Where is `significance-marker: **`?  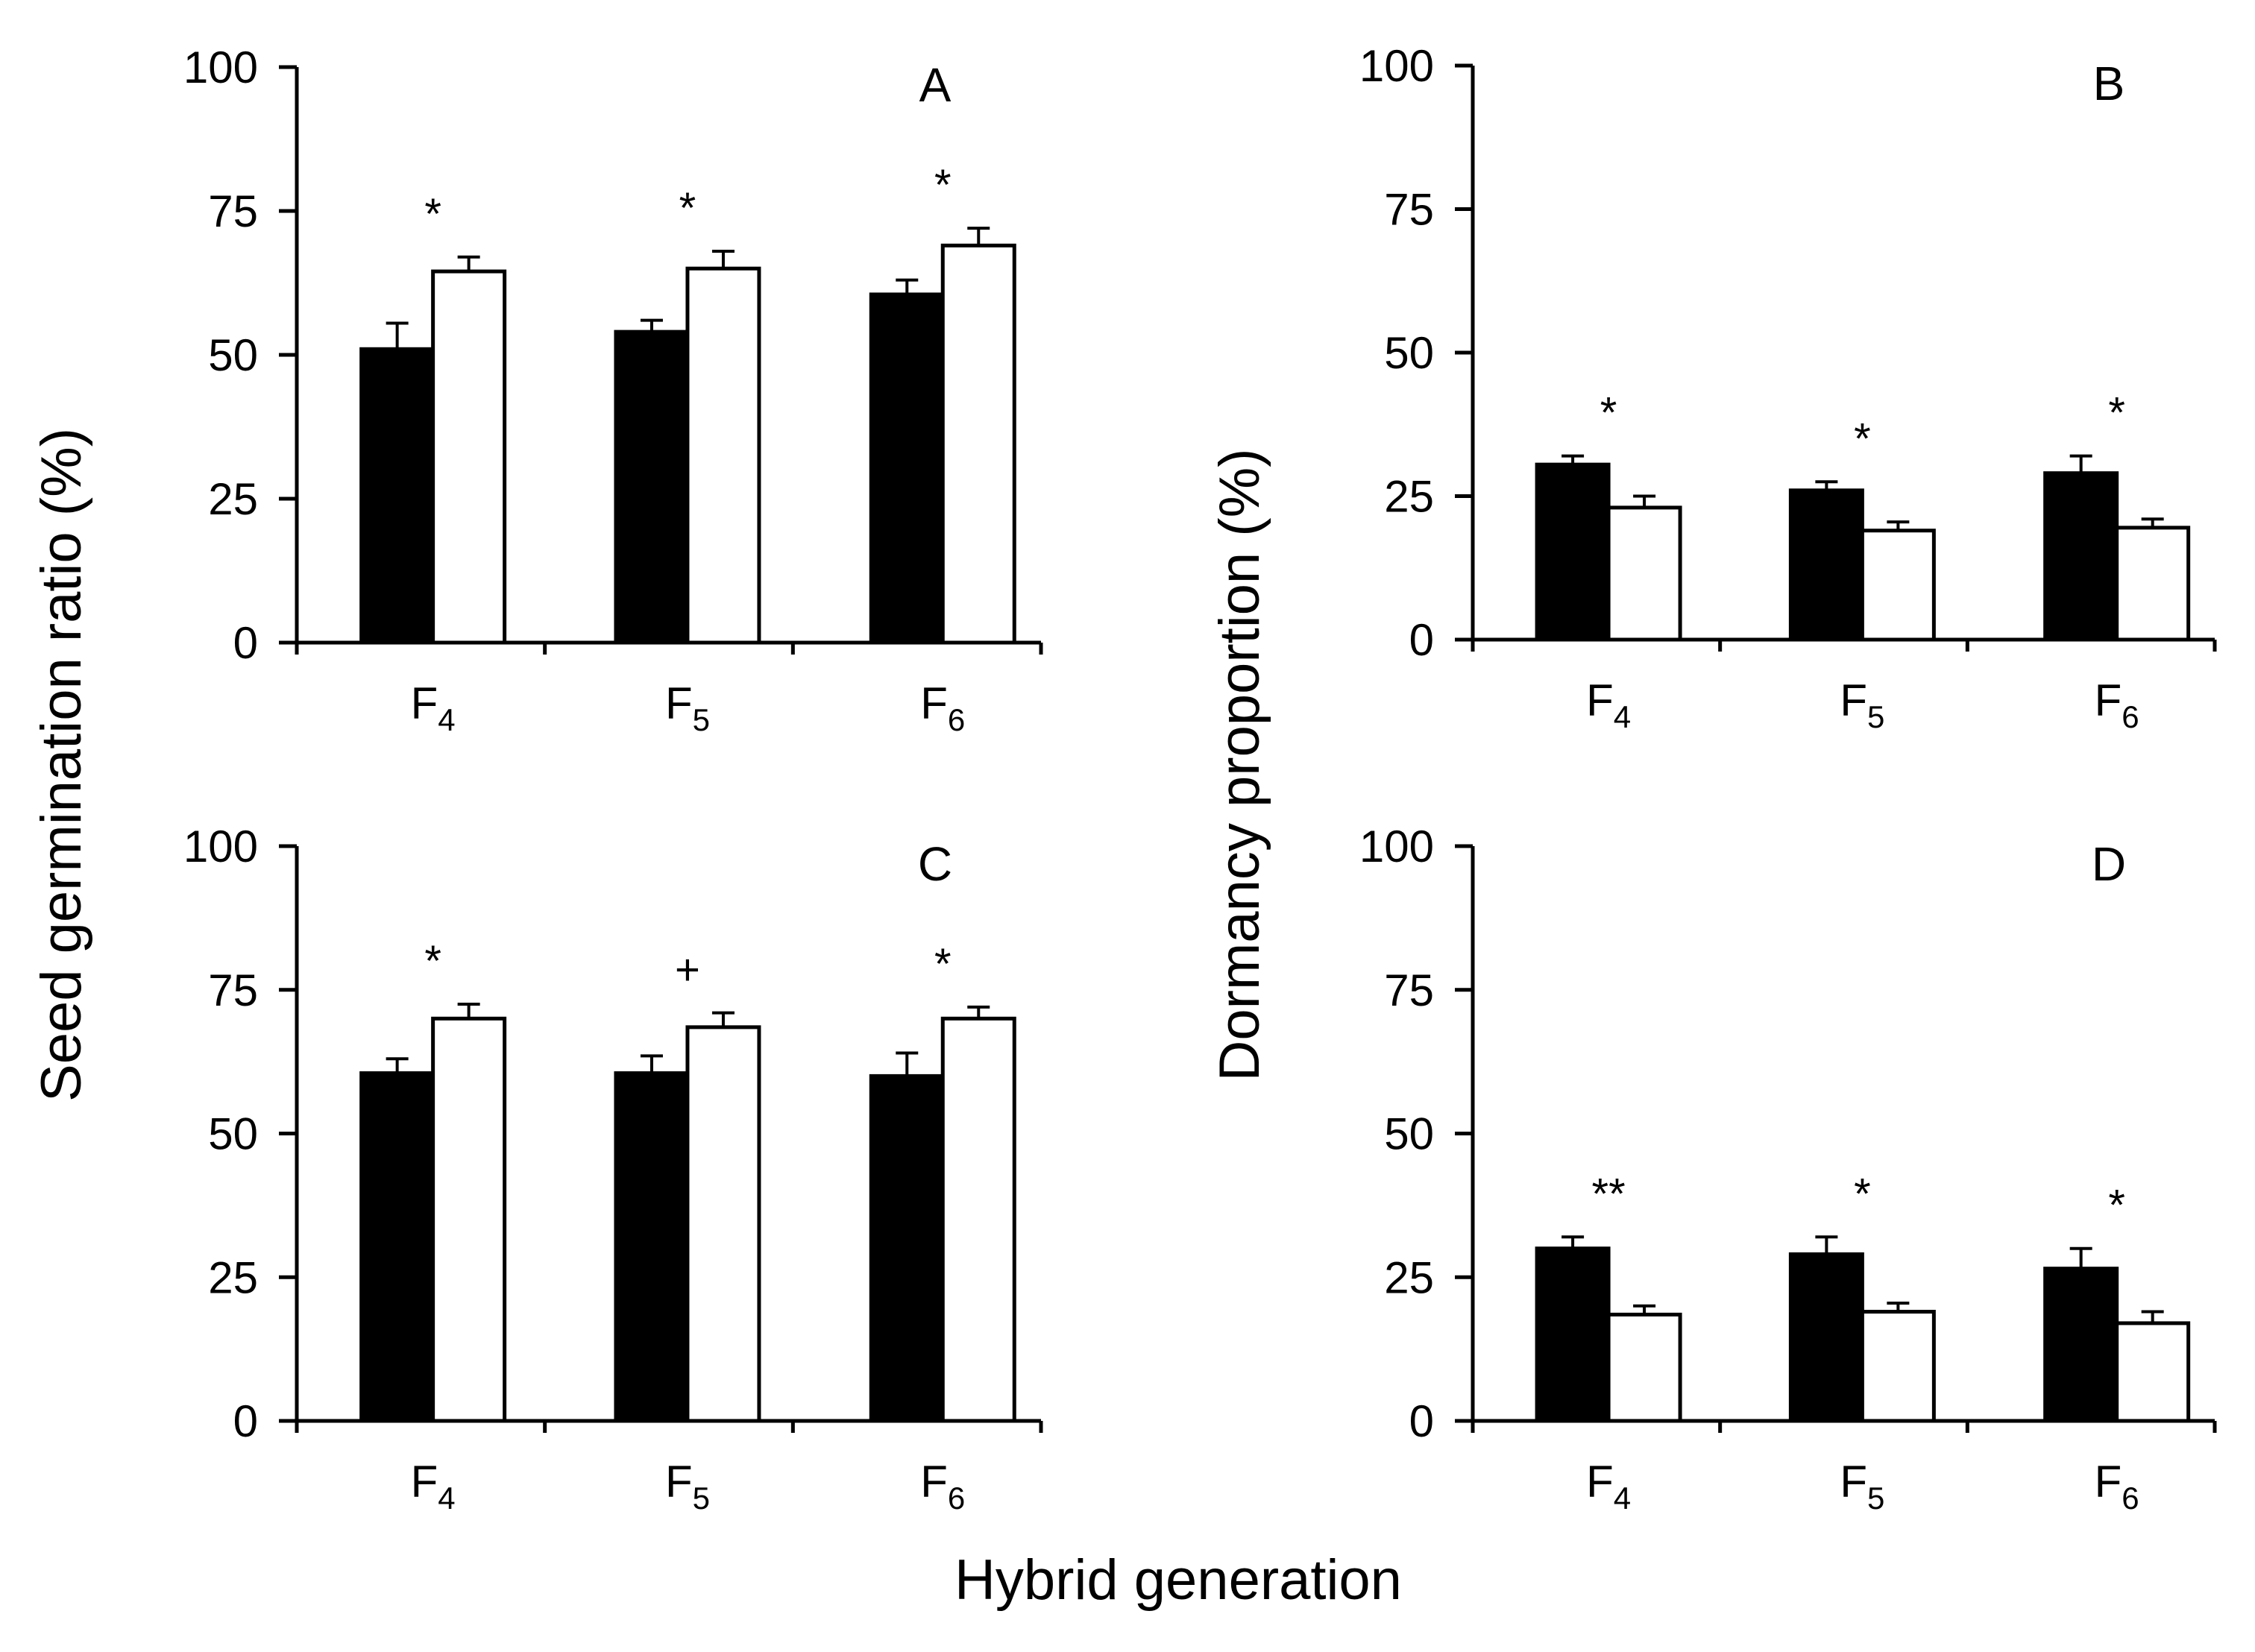
significance-marker: ** is located at coordinates (1609, 1194).